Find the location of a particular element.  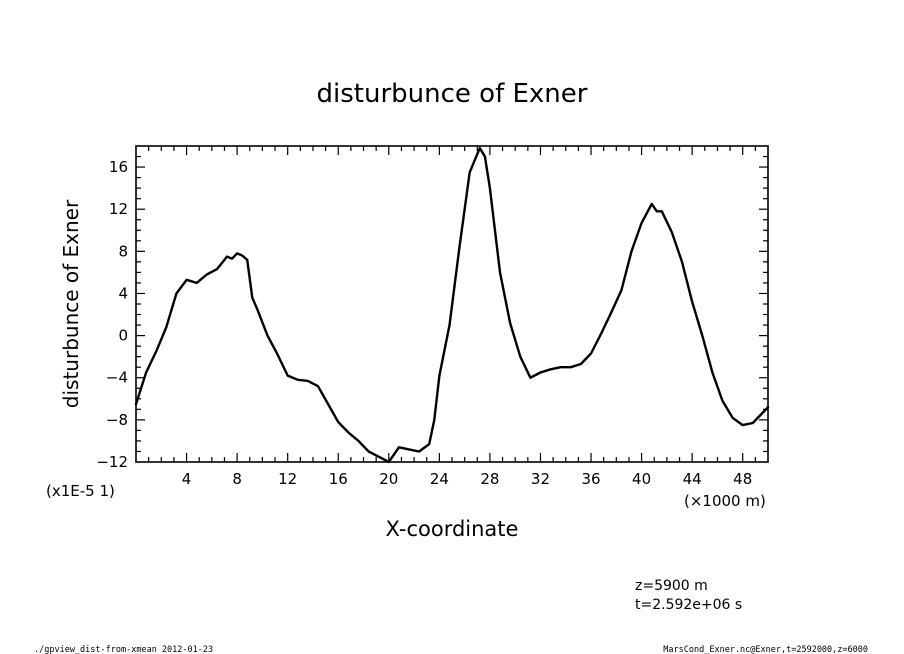

x-tick-label: 8 is located at coordinates (237, 479).